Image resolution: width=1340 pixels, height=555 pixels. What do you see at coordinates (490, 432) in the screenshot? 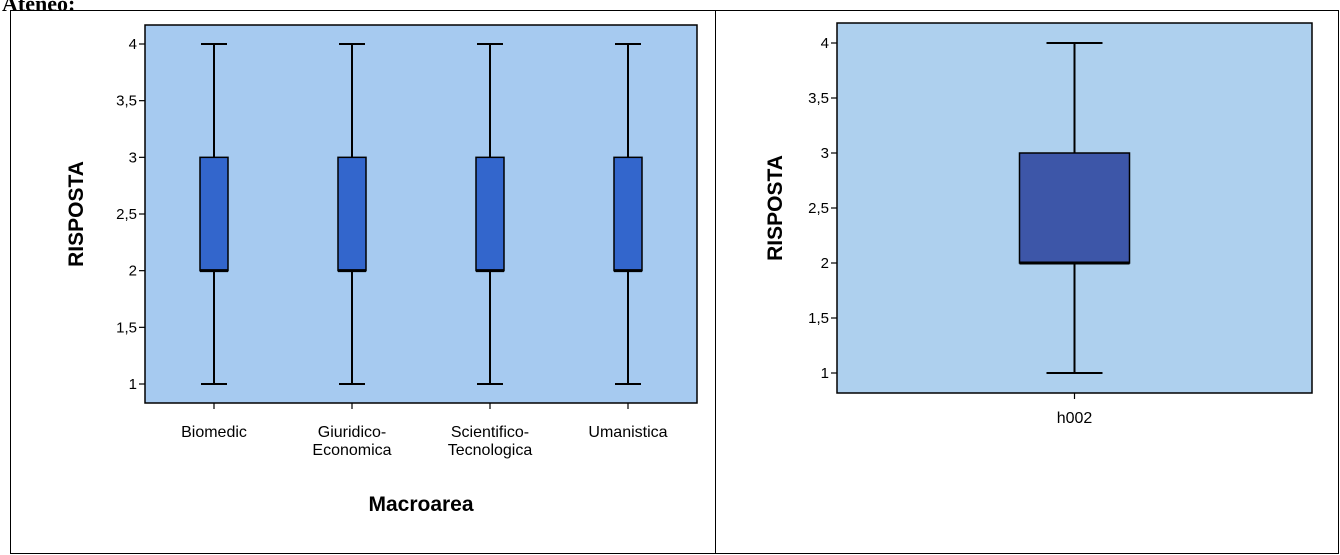
I see `x-tick-label: Scientifico-` at bounding box center [490, 432].